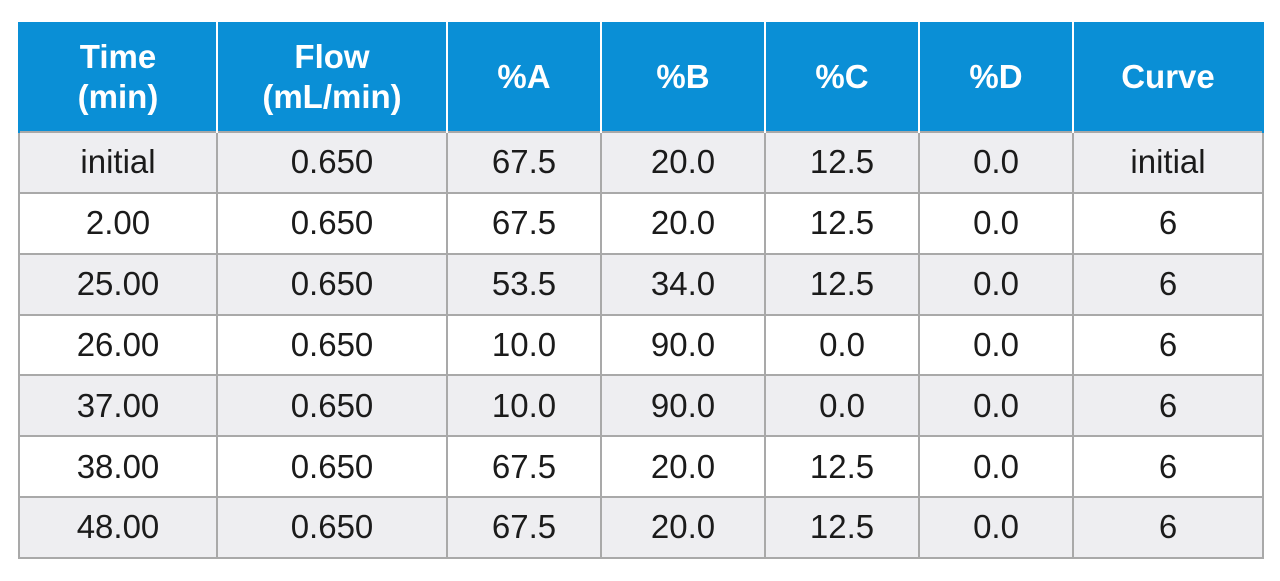 This screenshot has height=581, width=1280. I want to click on table-row: 25.00 0.650 53.5 34.0 12.5 0.0 6, so click(641, 284).